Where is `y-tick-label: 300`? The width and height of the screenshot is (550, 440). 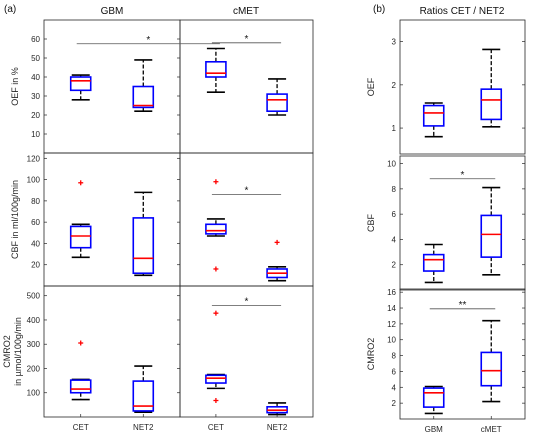 y-tick-label: 300 is located at coordinates (34, 344).